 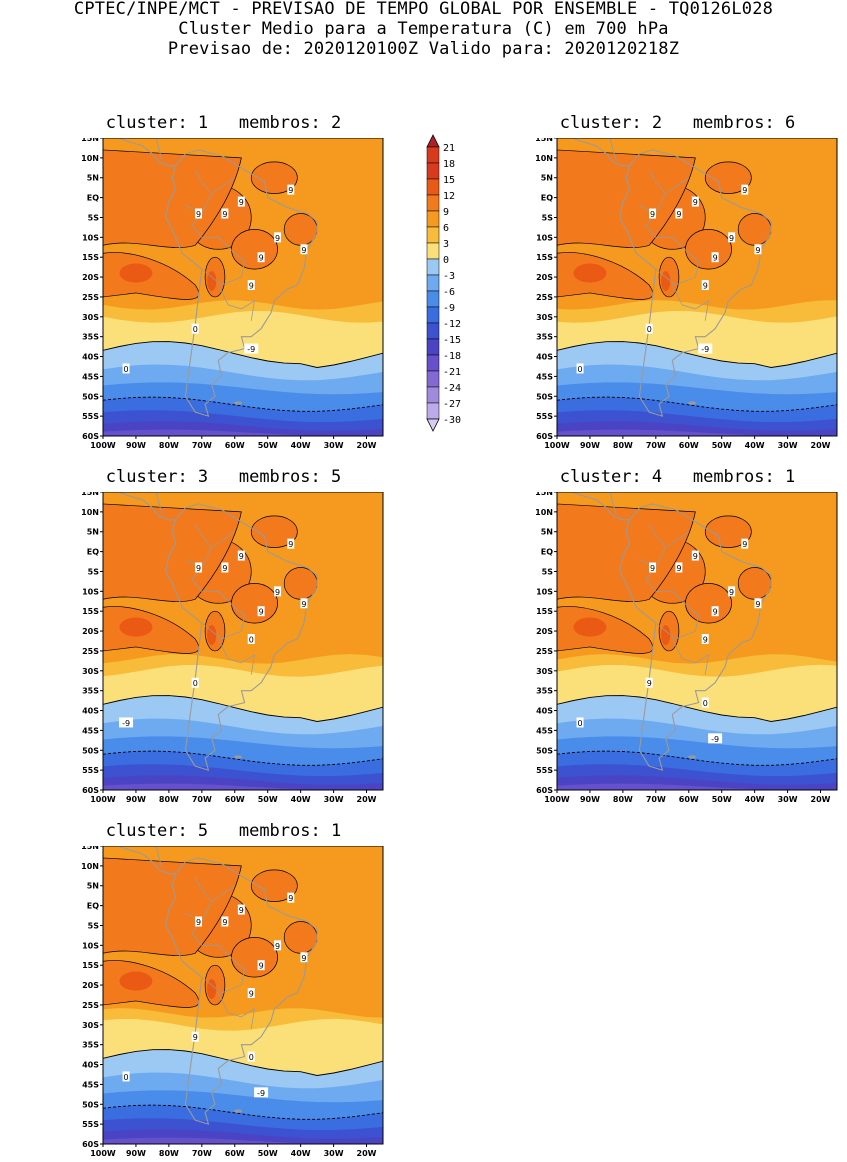 I want to click on lat-label: 10S, so click(x=90, y=945).